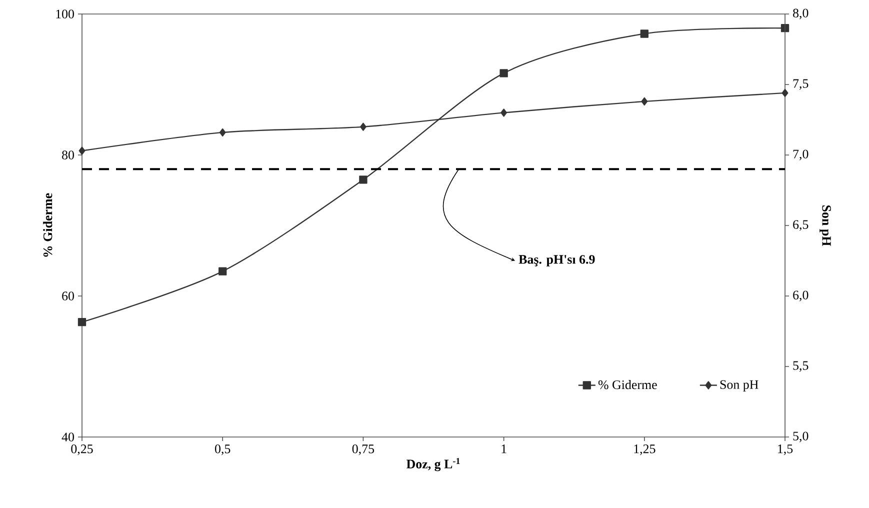 The height and width of the screenshot is (508, 869). Describe the element at coordinates (800, 366) in the screenshot. I see `y2-tick-label: 5,5` at that location.